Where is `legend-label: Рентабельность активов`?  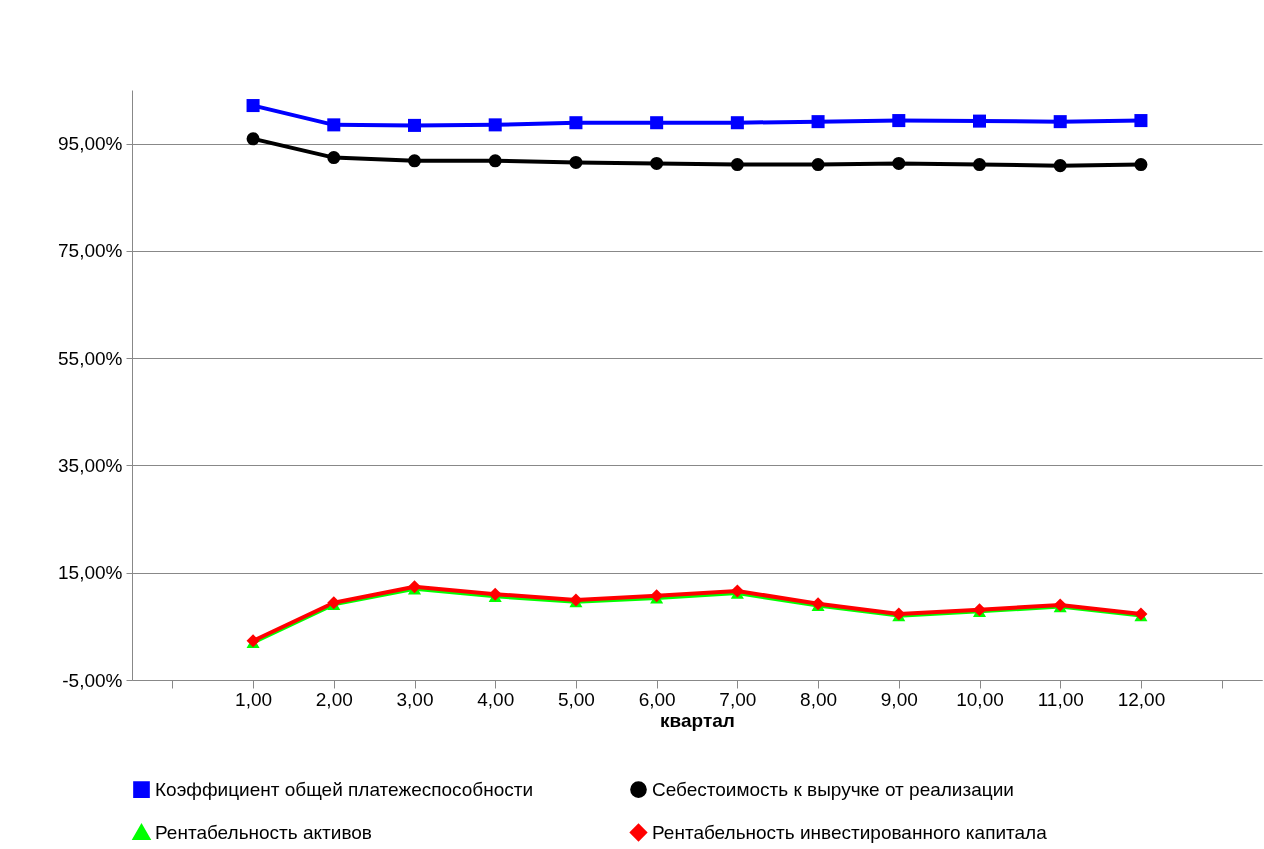 legend-label: Рентабельность активов is located at coordinates (263, 832).